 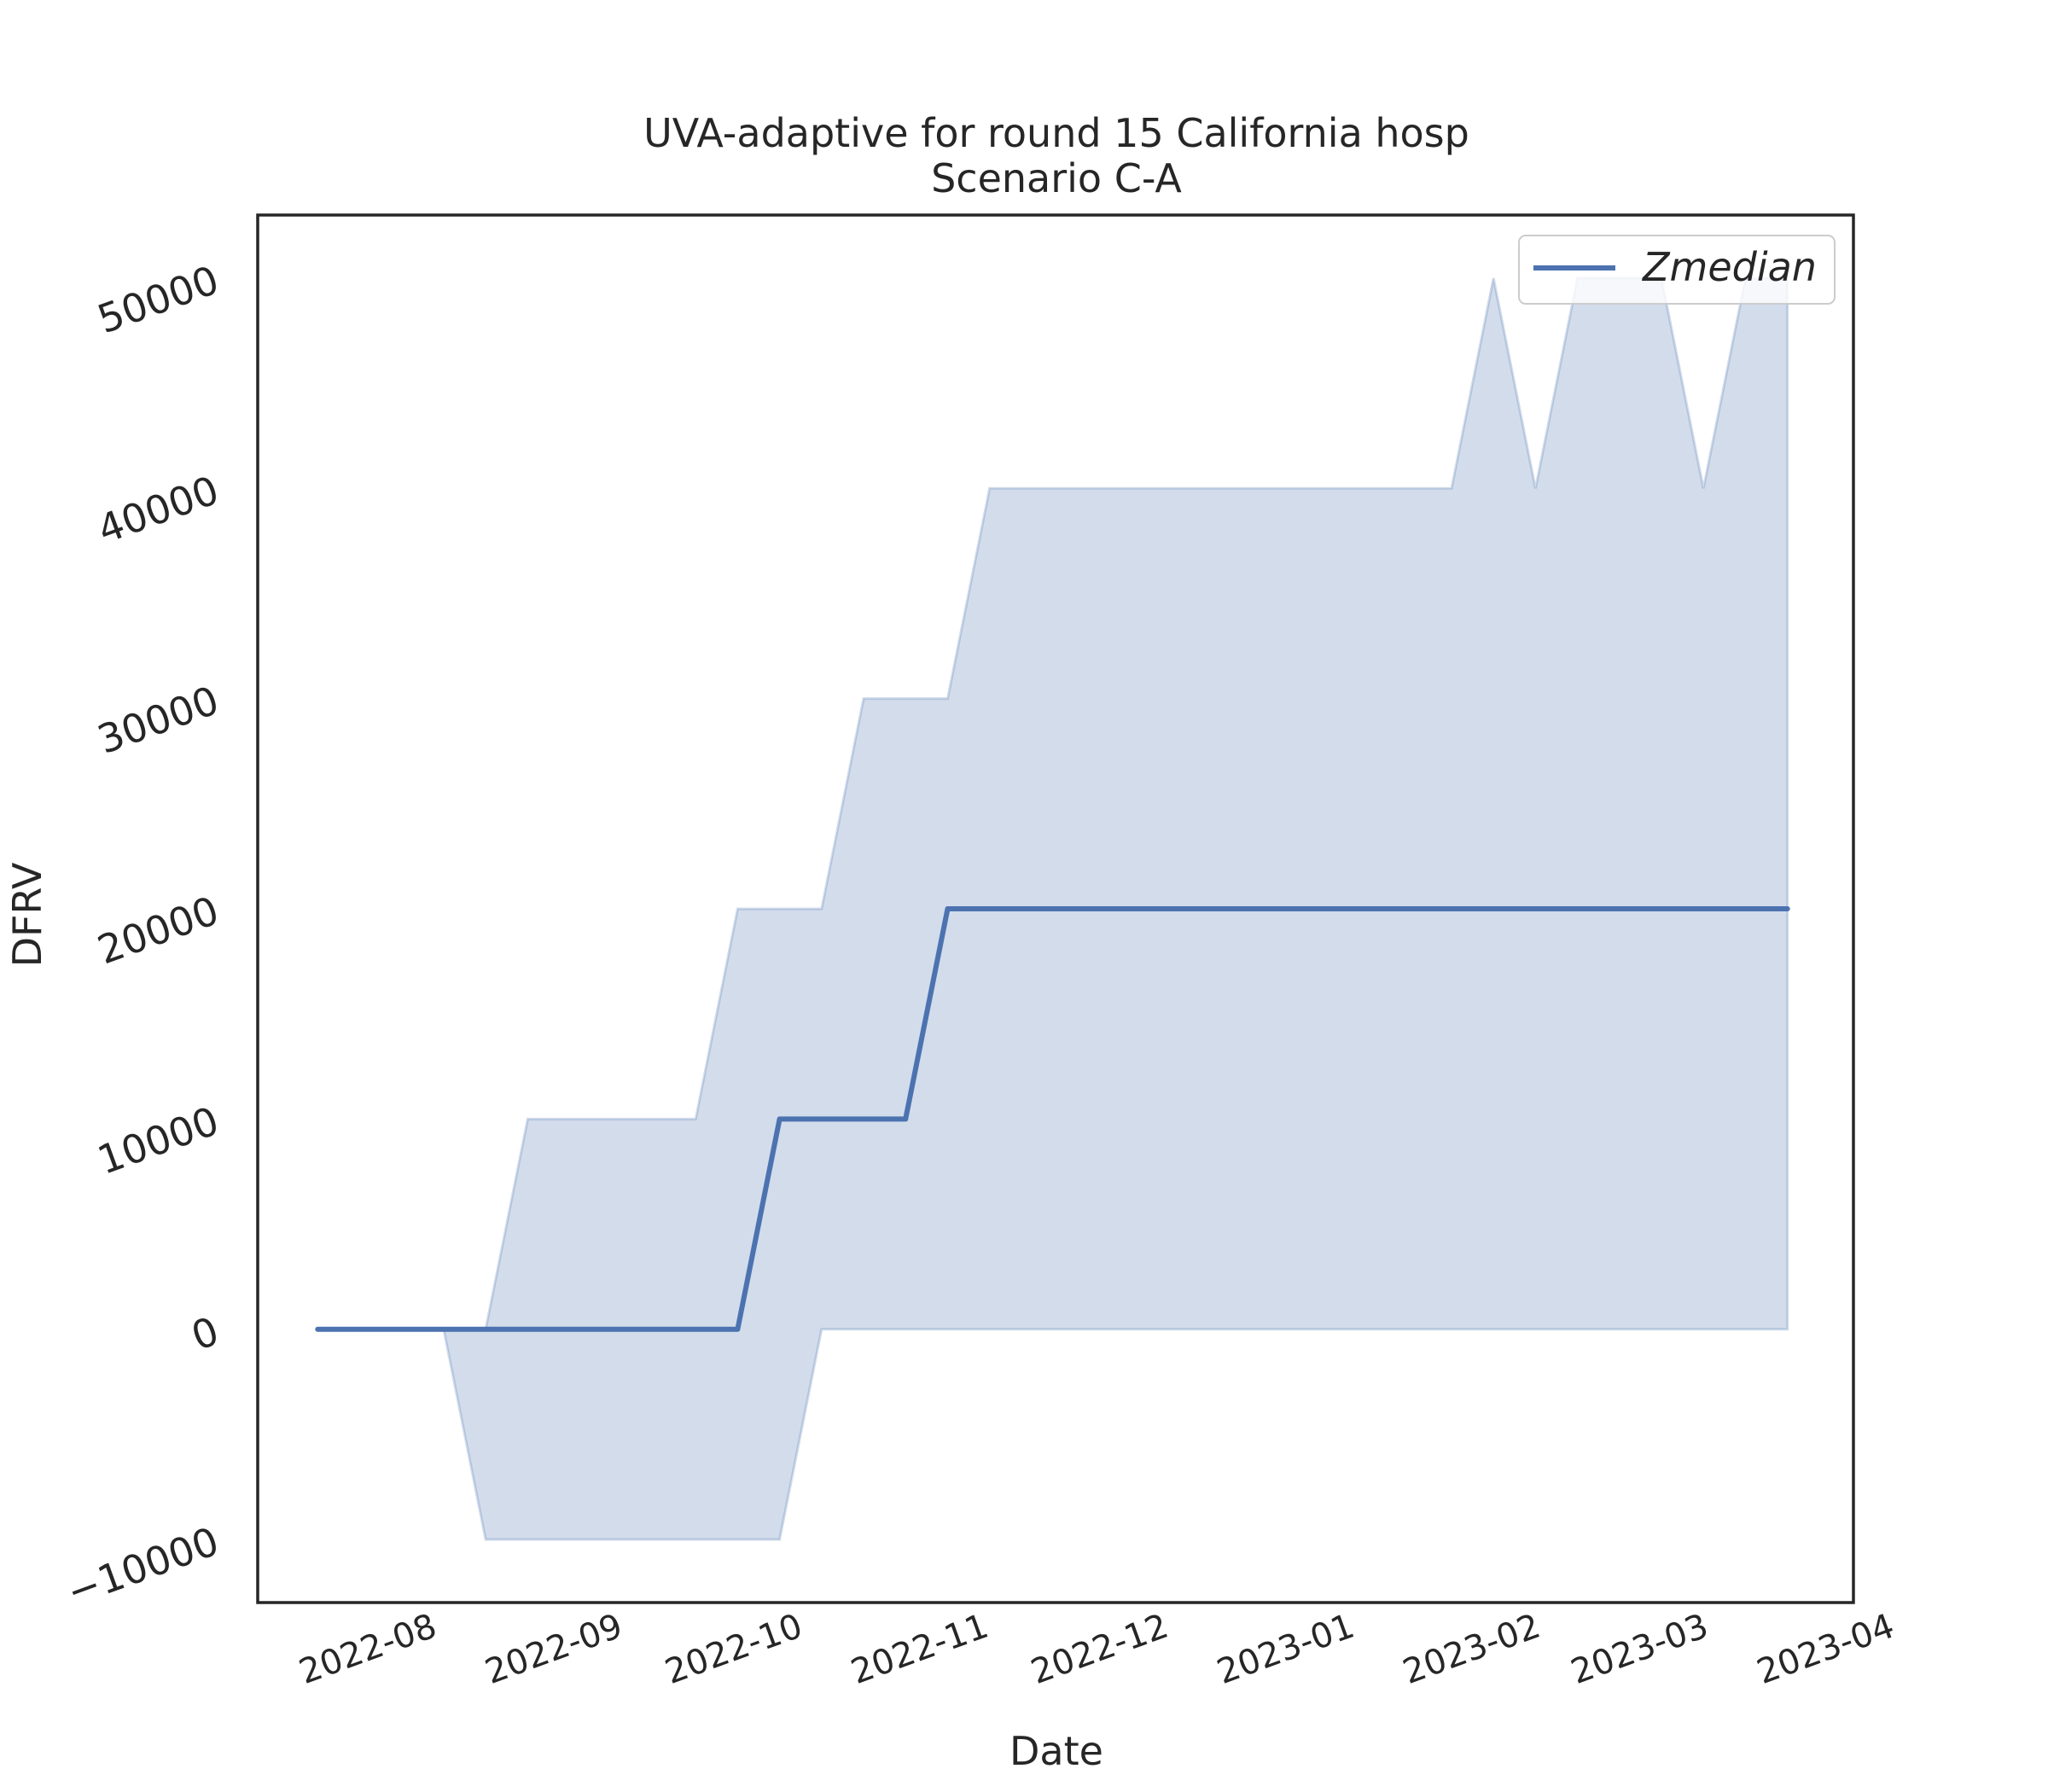 I want to click on y-tick-label: −10000, so click(x=142, y=1566).